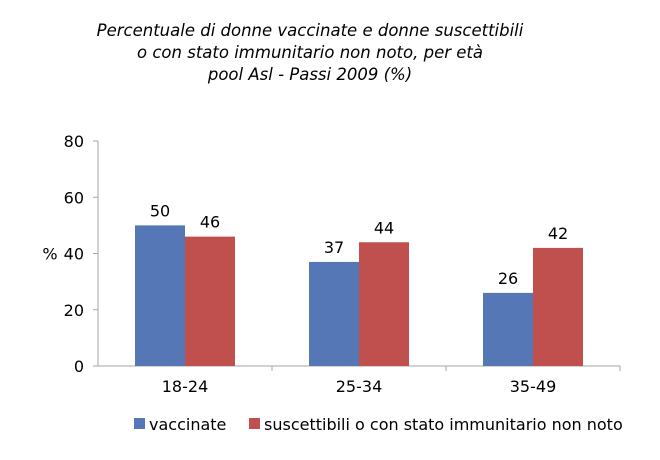 The width and height of the screenshot is (660, 460). What do you see at coordinates (79, 366) in the screenshot?
I see `y-tick-label: 0` at bounding box center [79, 366].